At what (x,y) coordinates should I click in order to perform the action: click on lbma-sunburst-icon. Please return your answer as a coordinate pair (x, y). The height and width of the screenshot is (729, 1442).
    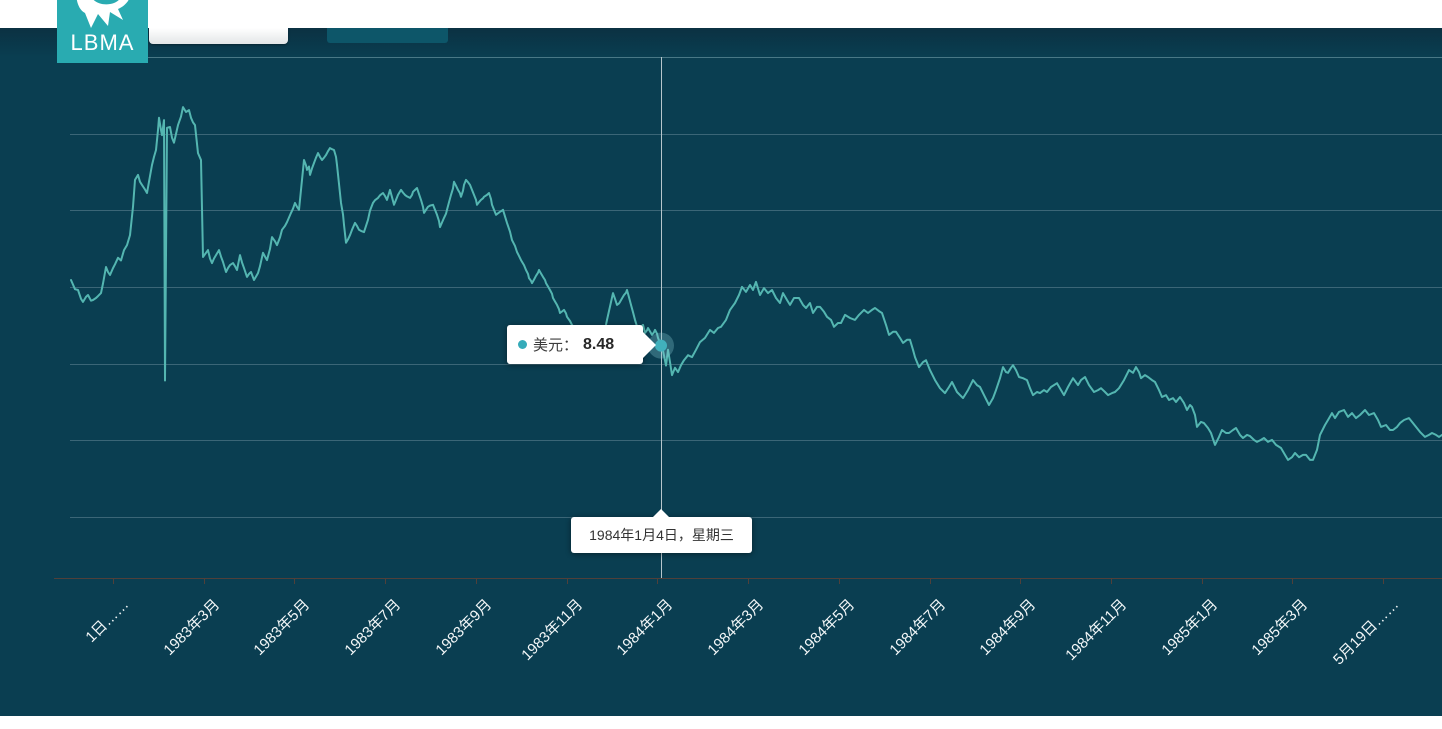
    Looking at the image, I should click on (102, 14).